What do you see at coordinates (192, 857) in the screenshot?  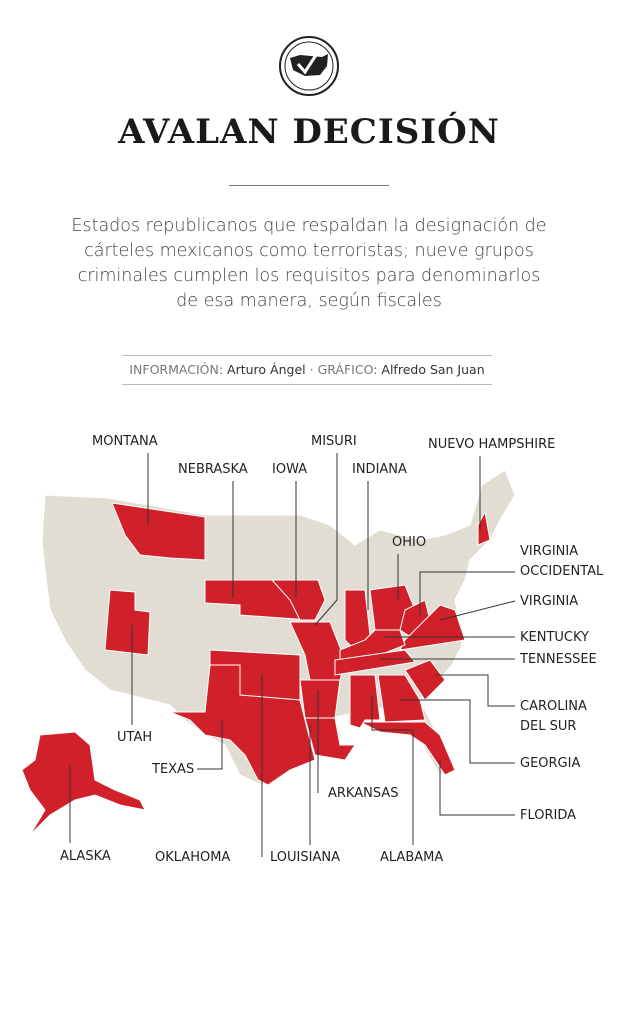 I see `state-label: OKLAHOMA` at bounding box center [192, 857].